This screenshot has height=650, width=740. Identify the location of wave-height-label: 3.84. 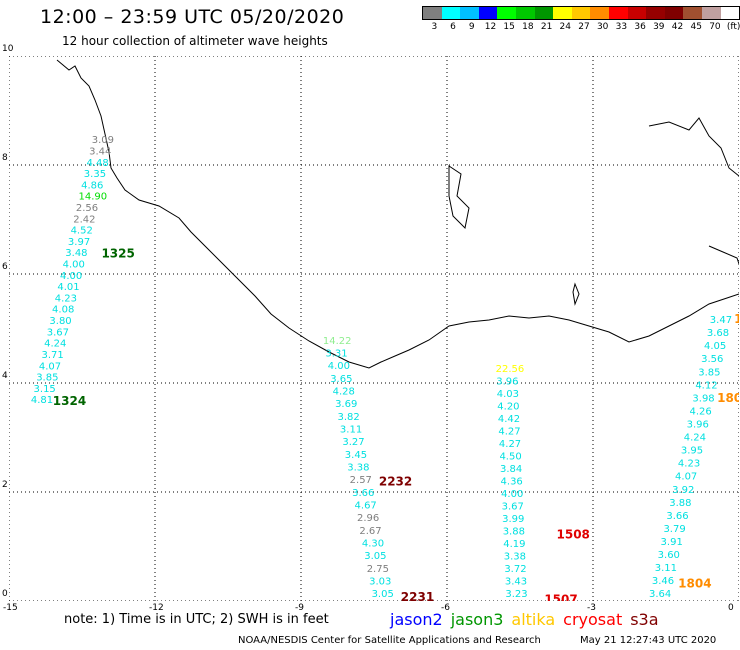
(511, 469).